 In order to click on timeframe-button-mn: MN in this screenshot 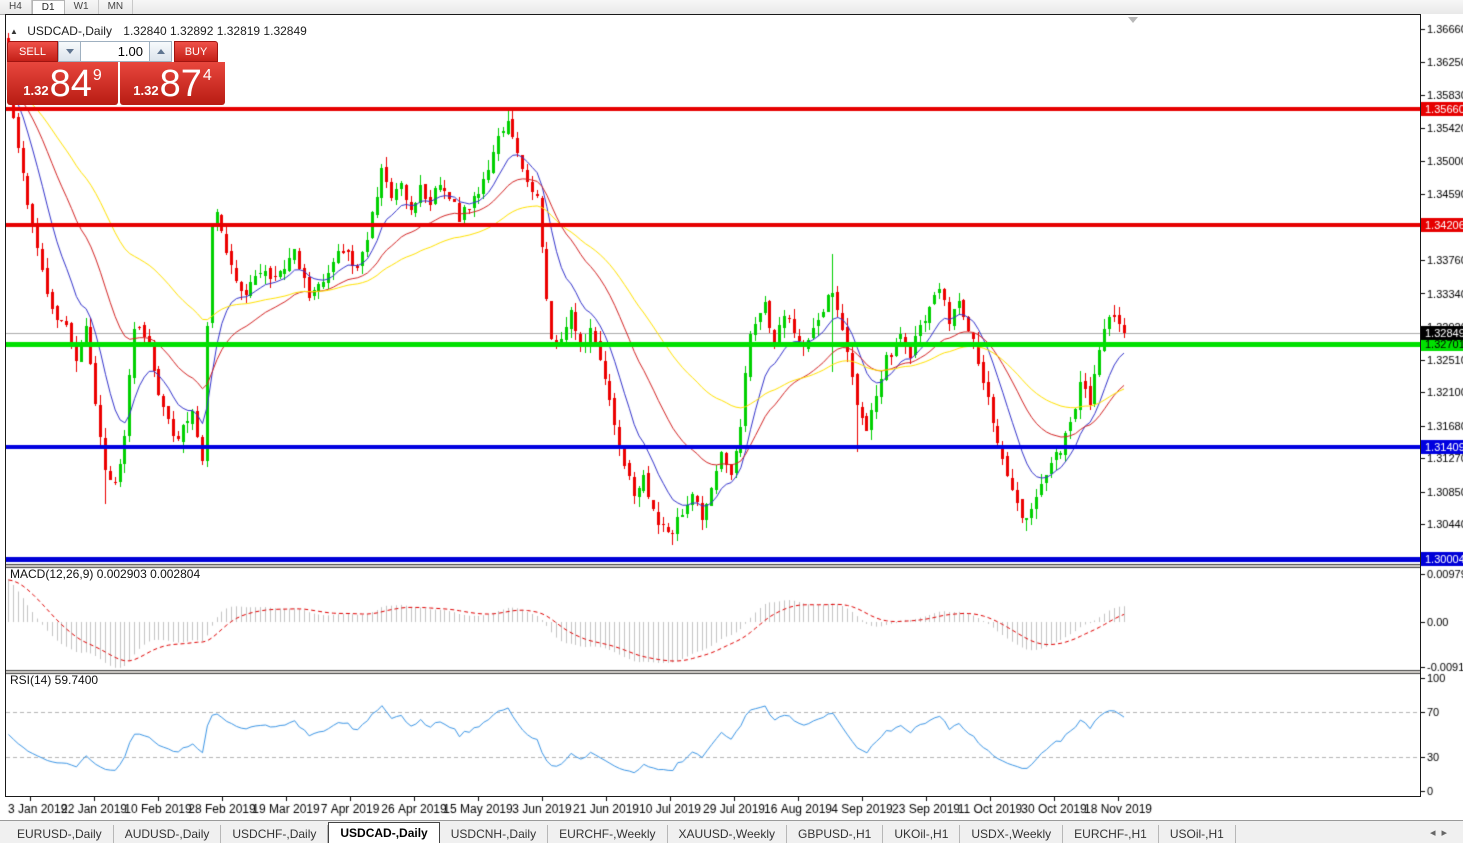, I will do `click(116, 7)`.